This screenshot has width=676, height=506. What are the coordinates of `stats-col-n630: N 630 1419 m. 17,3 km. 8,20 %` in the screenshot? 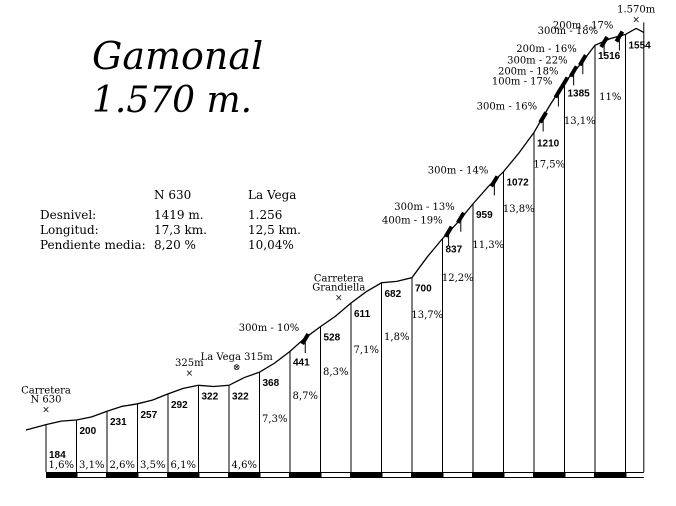 It's located at (180, 220).